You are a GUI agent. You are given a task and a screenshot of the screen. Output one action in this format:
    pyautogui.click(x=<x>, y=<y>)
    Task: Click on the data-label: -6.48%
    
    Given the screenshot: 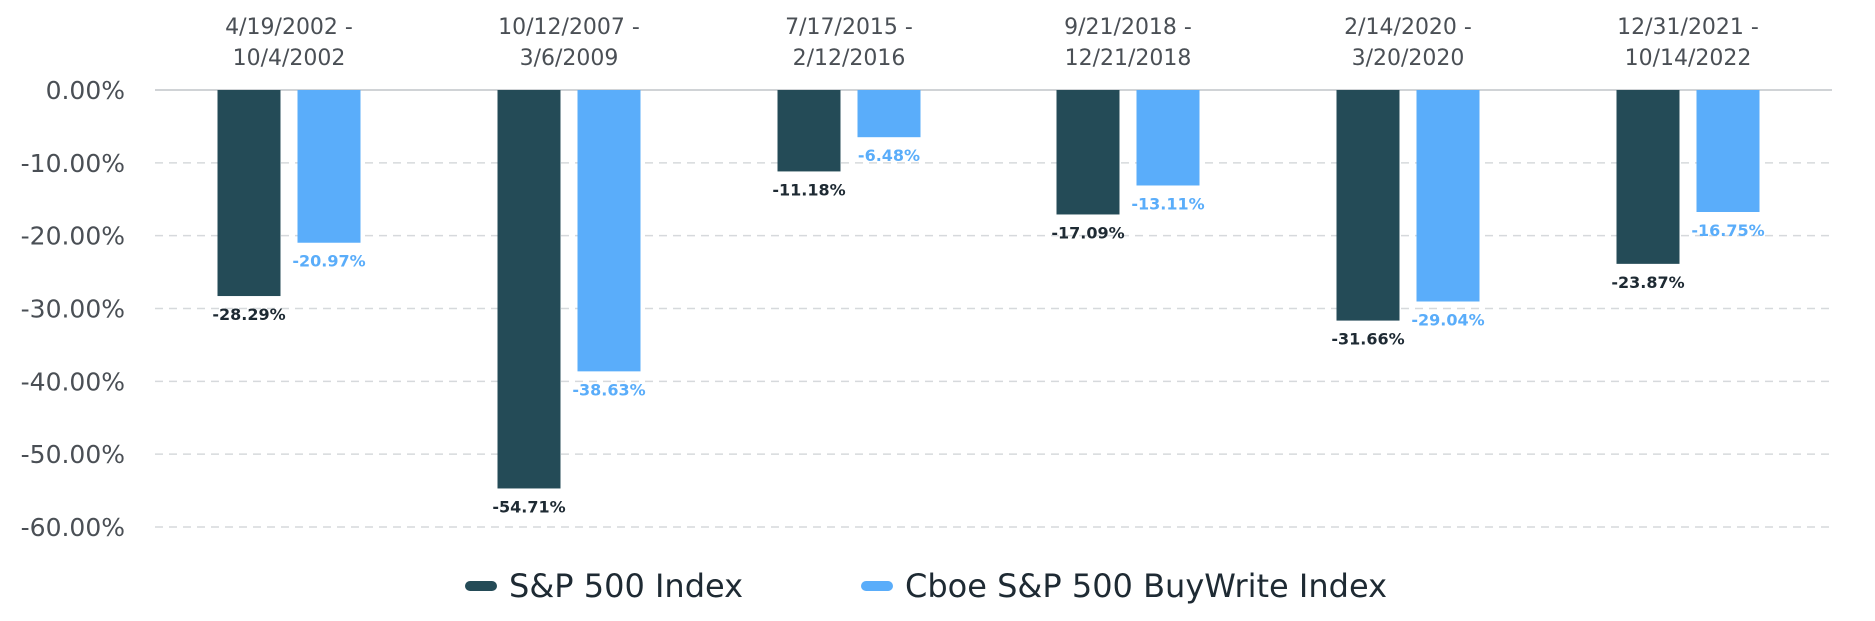 What is the action you would take?
    pyautogui.click(x=889, y=155)
    